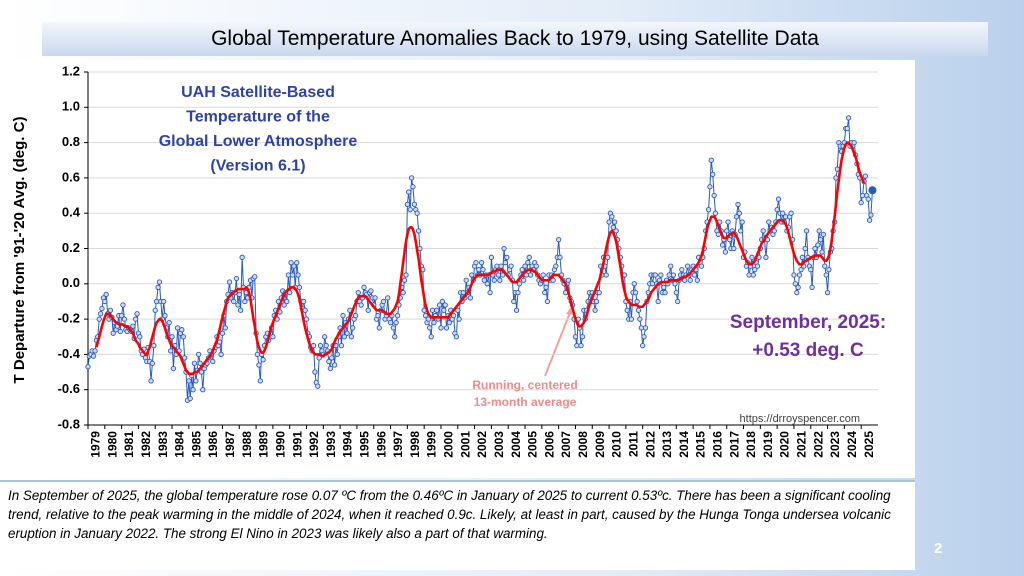 Image resolution: width=1024 pixels, height=576 pixels. What do you see at coordinates (751, 444) in the screenshot?
I see `x-tick-label: 2018` at bounding box center [751, 444].